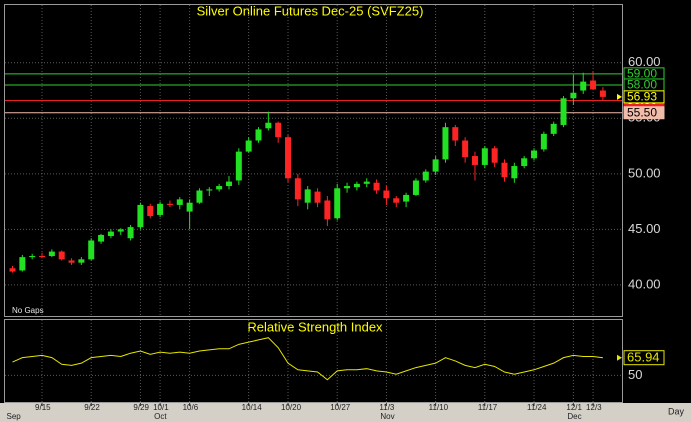  I want to click on last-value-box, so click(644, 358).